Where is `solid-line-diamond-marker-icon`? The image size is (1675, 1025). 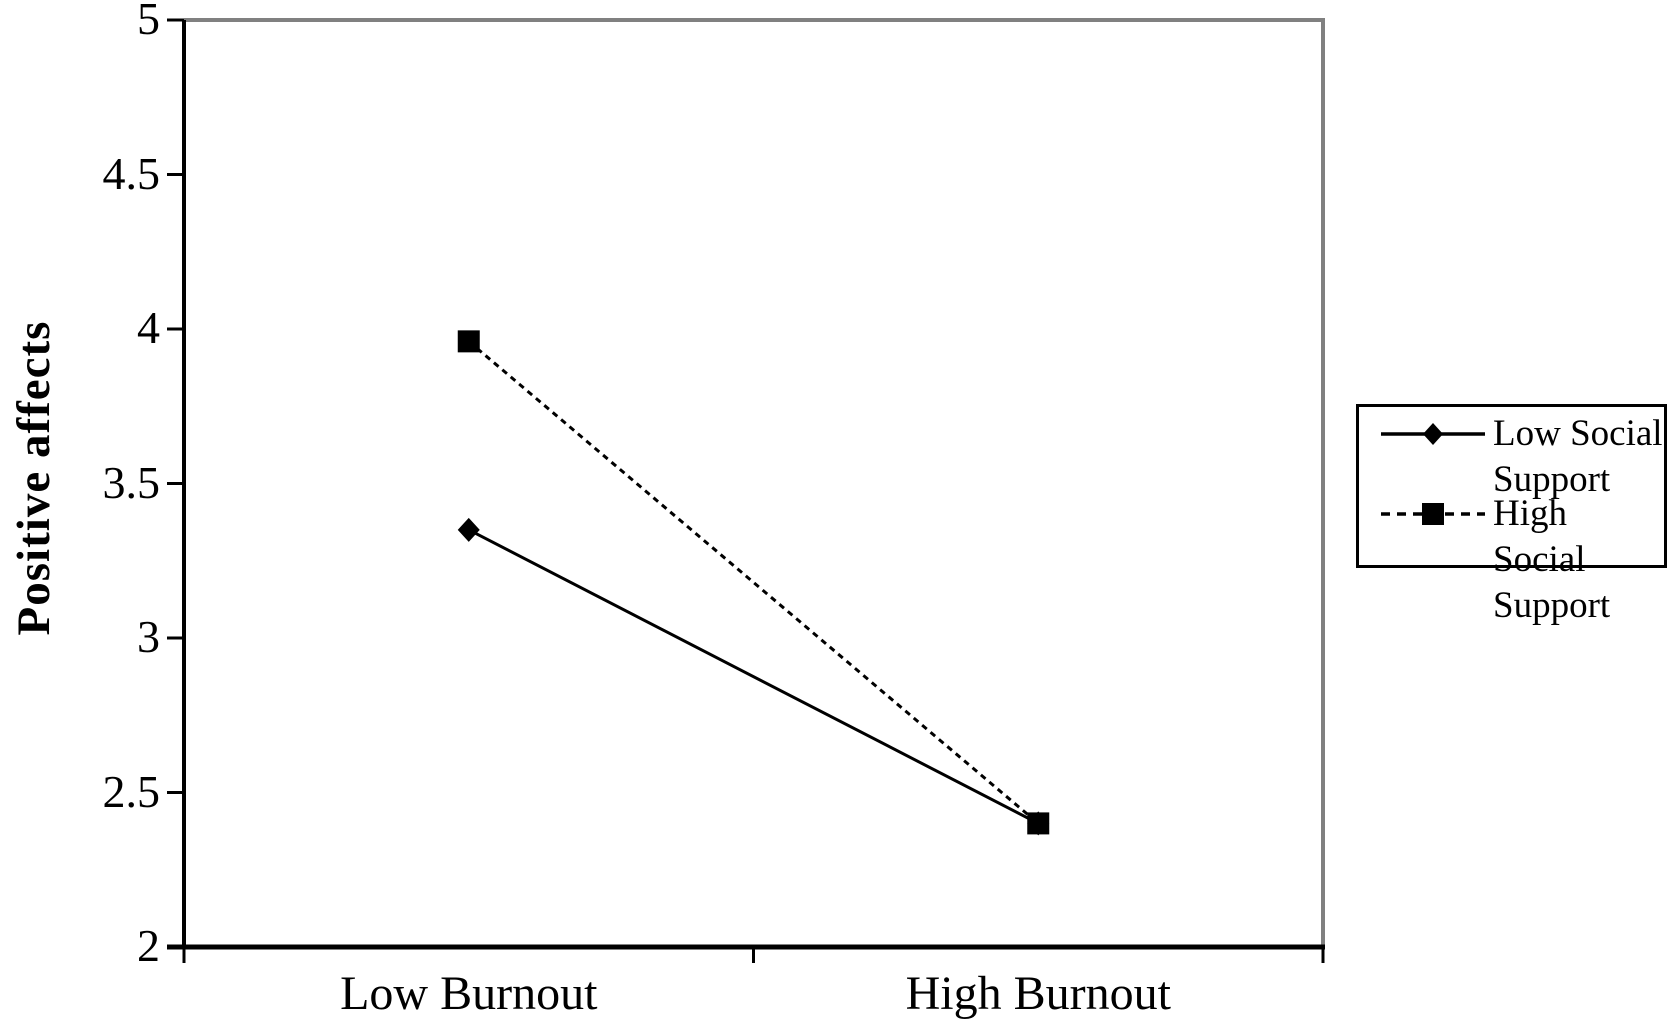
solid-line-diamond-marker-icon is located at coordinates (1433, 434).